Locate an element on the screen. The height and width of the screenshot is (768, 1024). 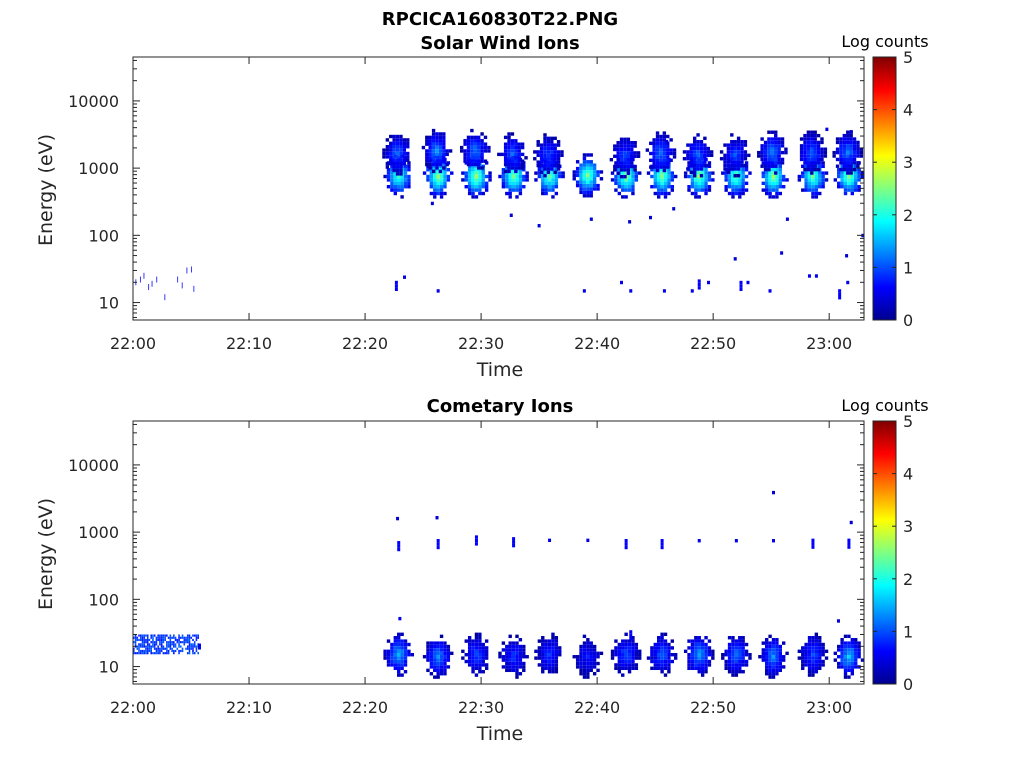
x-tick-label: 22:40 is located at coordinates (597, 343).